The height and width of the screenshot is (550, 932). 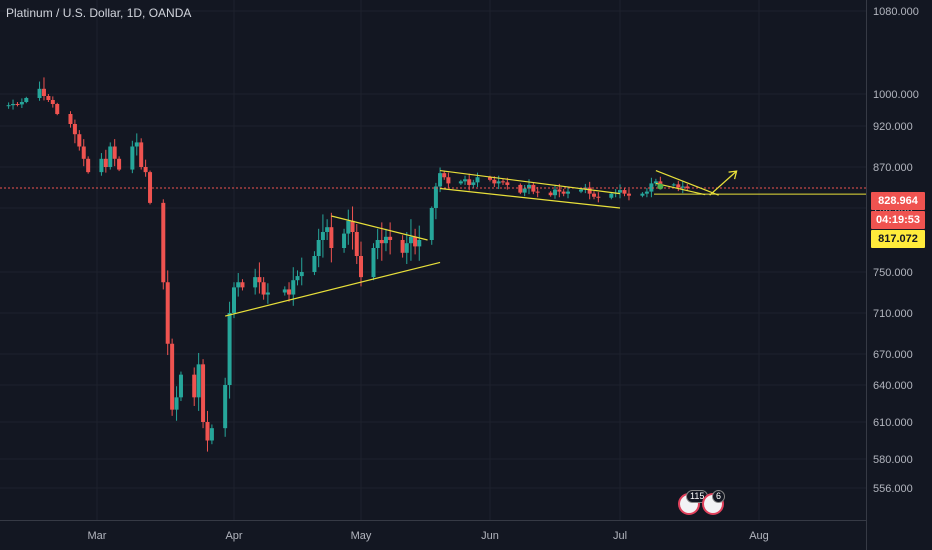 I want to click on y-tick-label: 556.000, so click(x=893, y=489).